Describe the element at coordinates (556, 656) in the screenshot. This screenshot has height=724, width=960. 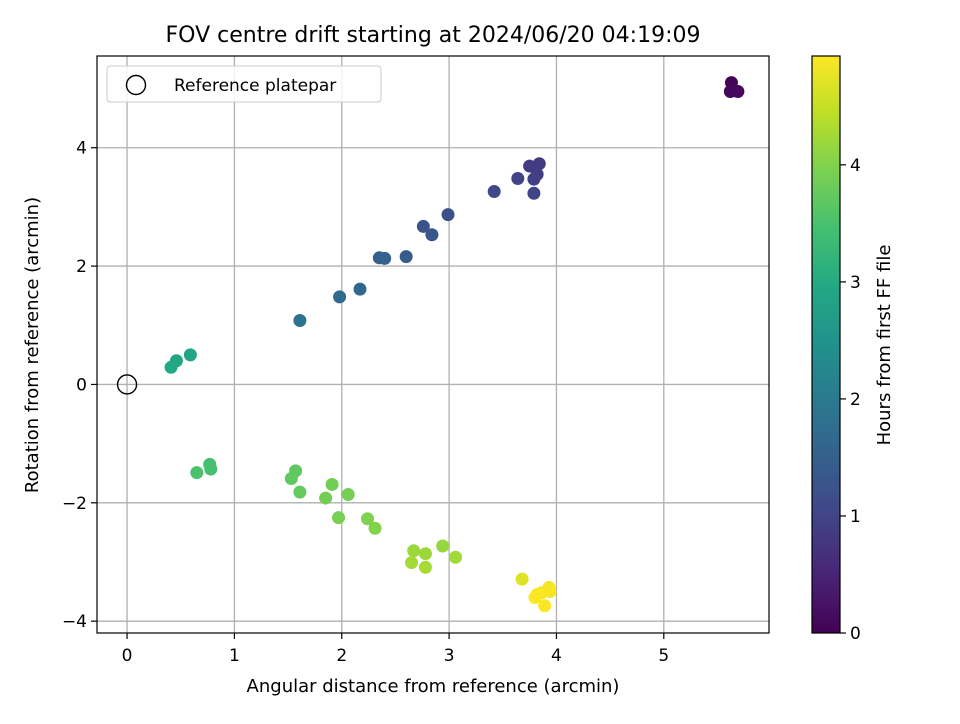
I see `x-tick-label: 4` at that location.